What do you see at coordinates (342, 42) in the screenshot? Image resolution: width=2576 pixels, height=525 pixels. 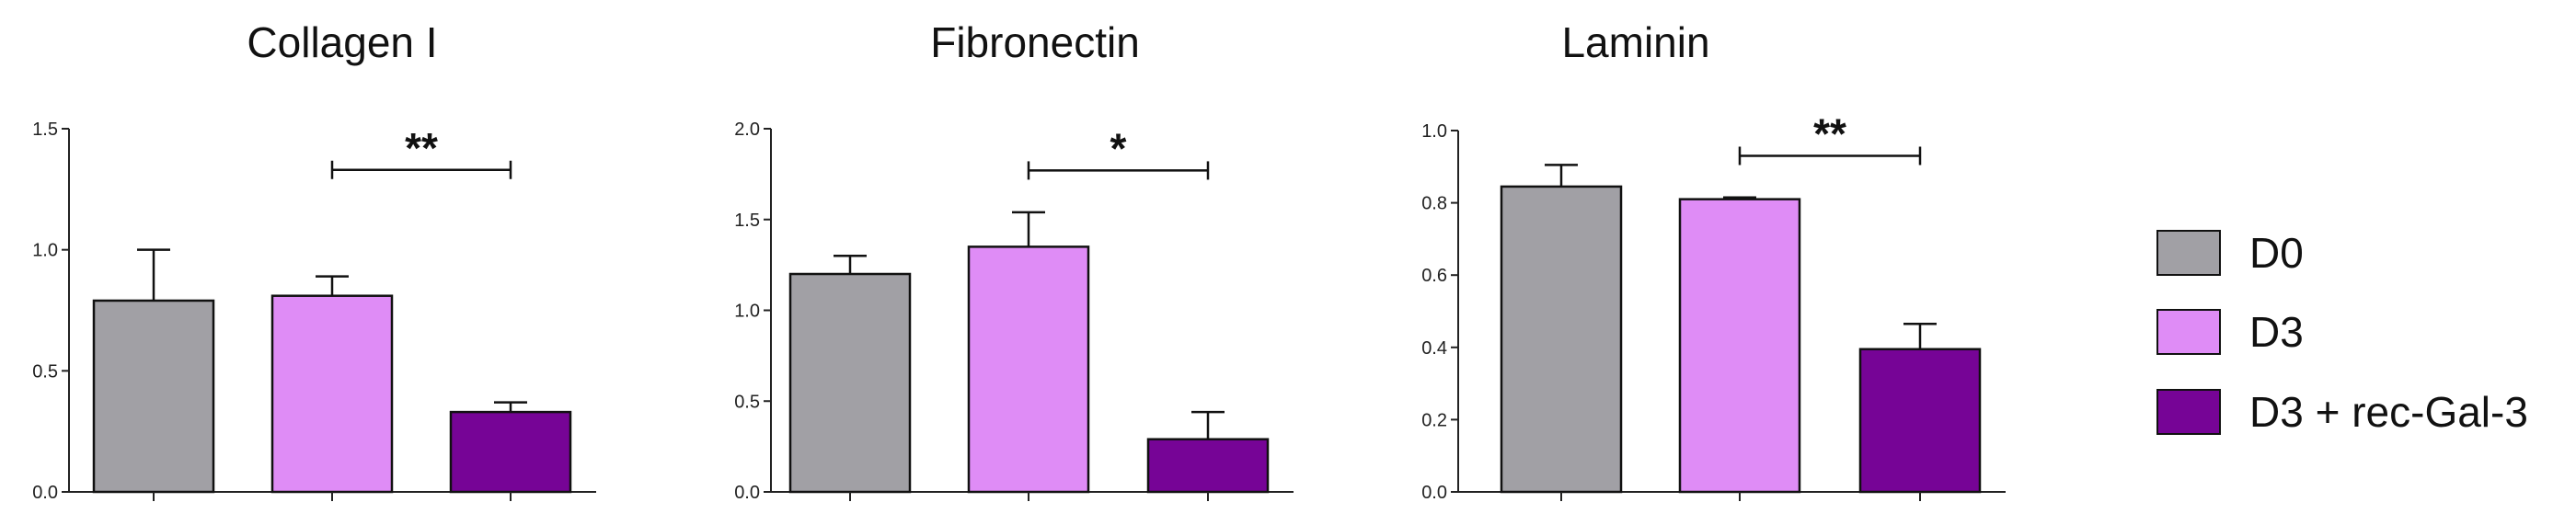 I see `panel-title: Collagen I` at bounding box center [342, 42].